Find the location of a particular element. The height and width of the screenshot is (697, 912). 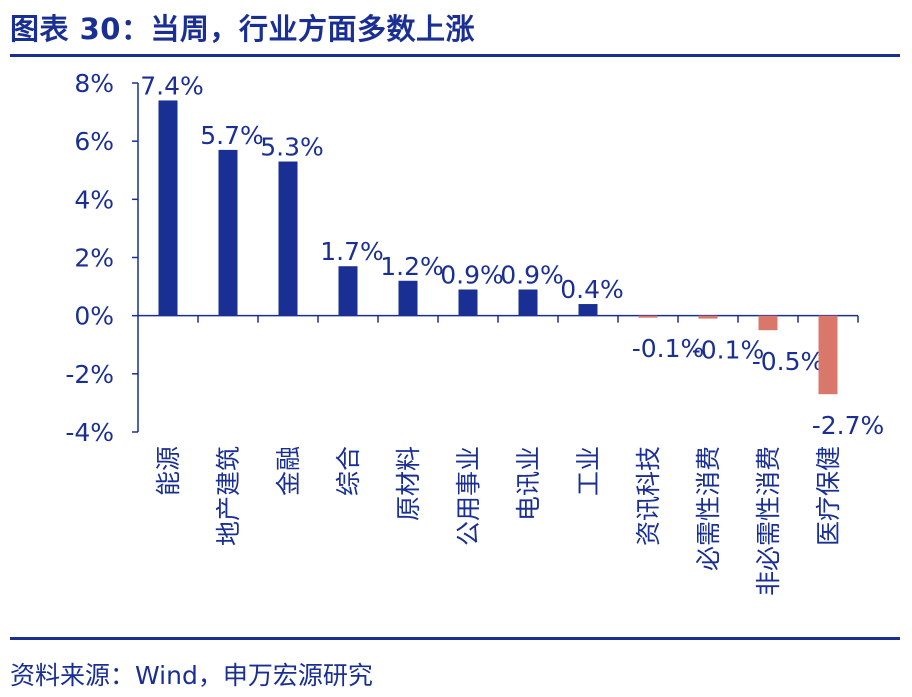

category-label: 原材料 is located at coordinates (408, 483).